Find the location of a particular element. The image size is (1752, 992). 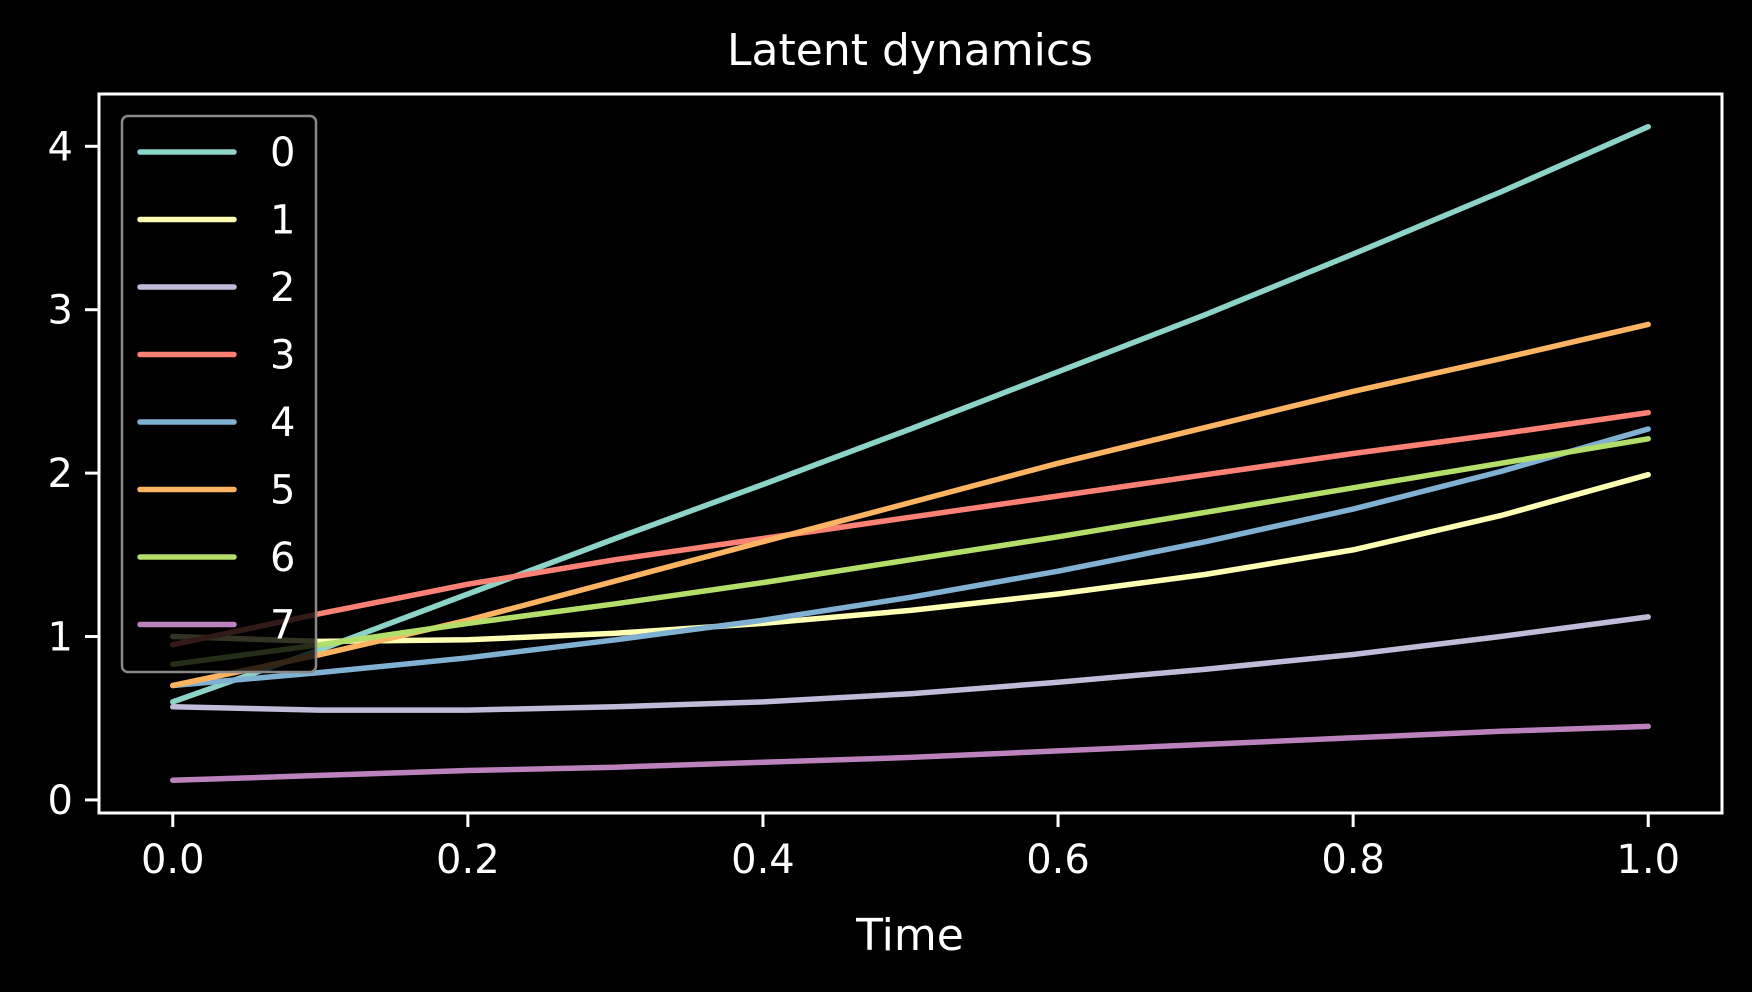

legend-label-7: 7 is located at coordinates (282, 626).